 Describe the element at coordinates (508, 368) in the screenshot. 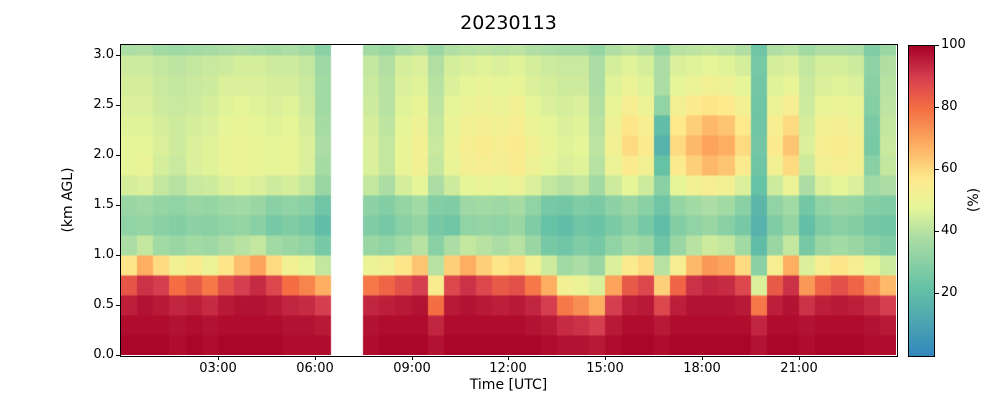

I see `x-tick-label: 12:00` at that location.